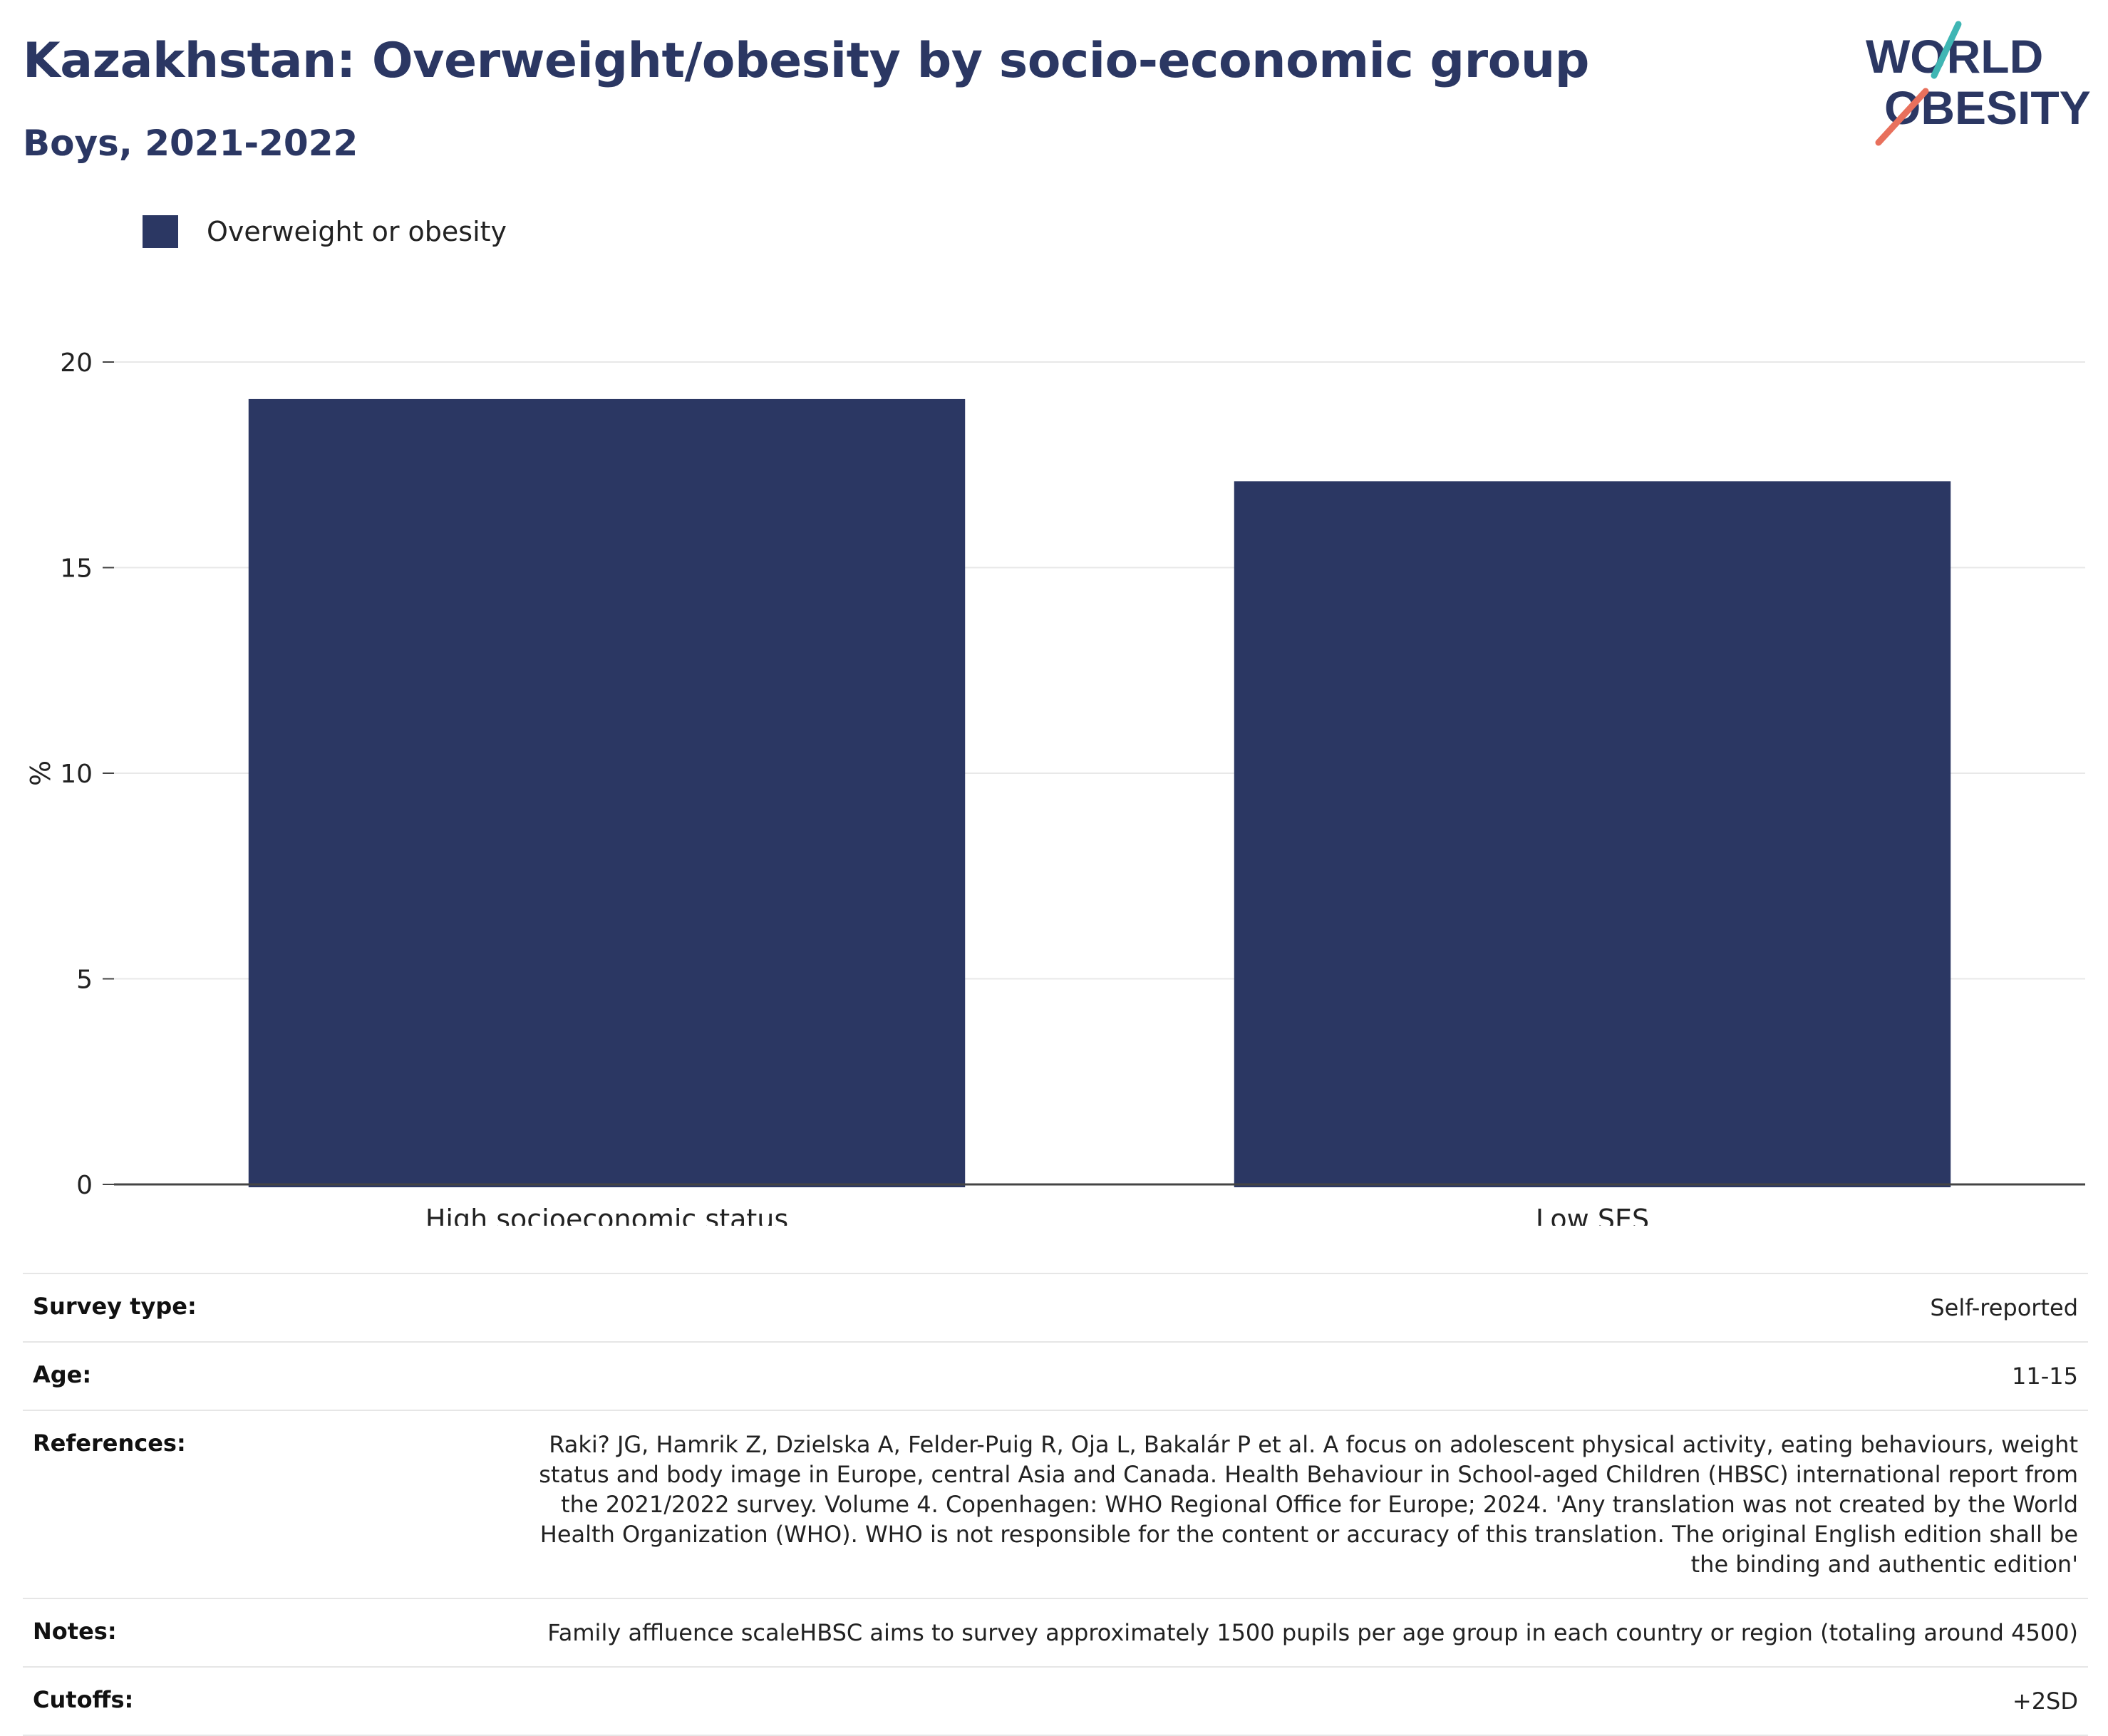  I want to click on metadata-key: Survey type:, so click(115, 1307).